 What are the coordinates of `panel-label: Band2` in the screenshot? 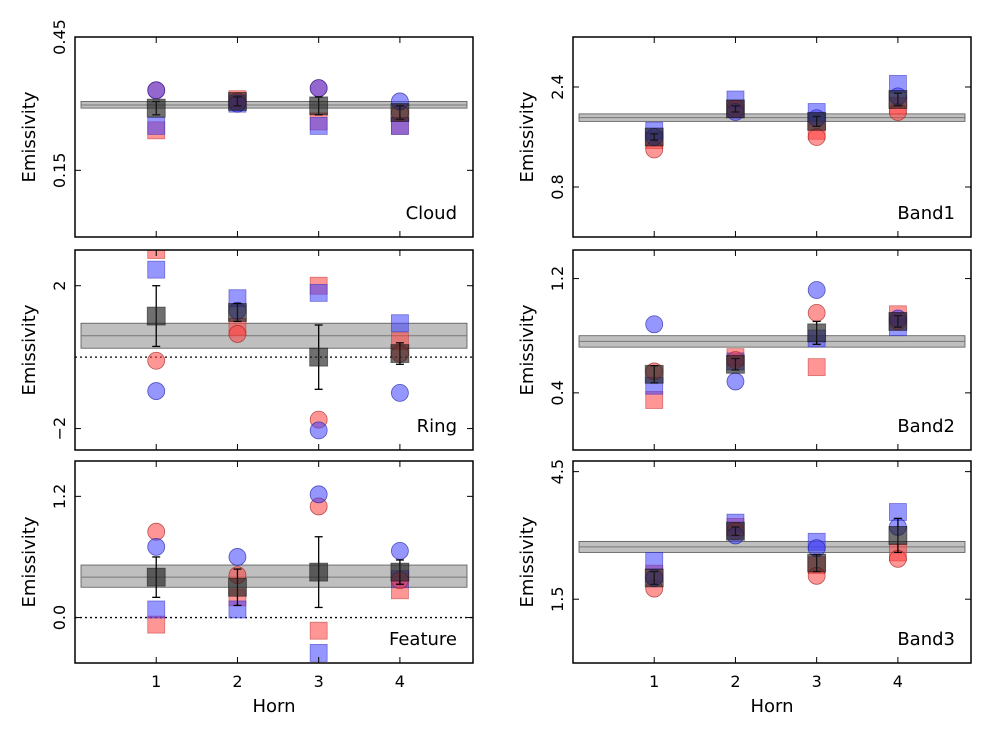 It's located at (926, 426).